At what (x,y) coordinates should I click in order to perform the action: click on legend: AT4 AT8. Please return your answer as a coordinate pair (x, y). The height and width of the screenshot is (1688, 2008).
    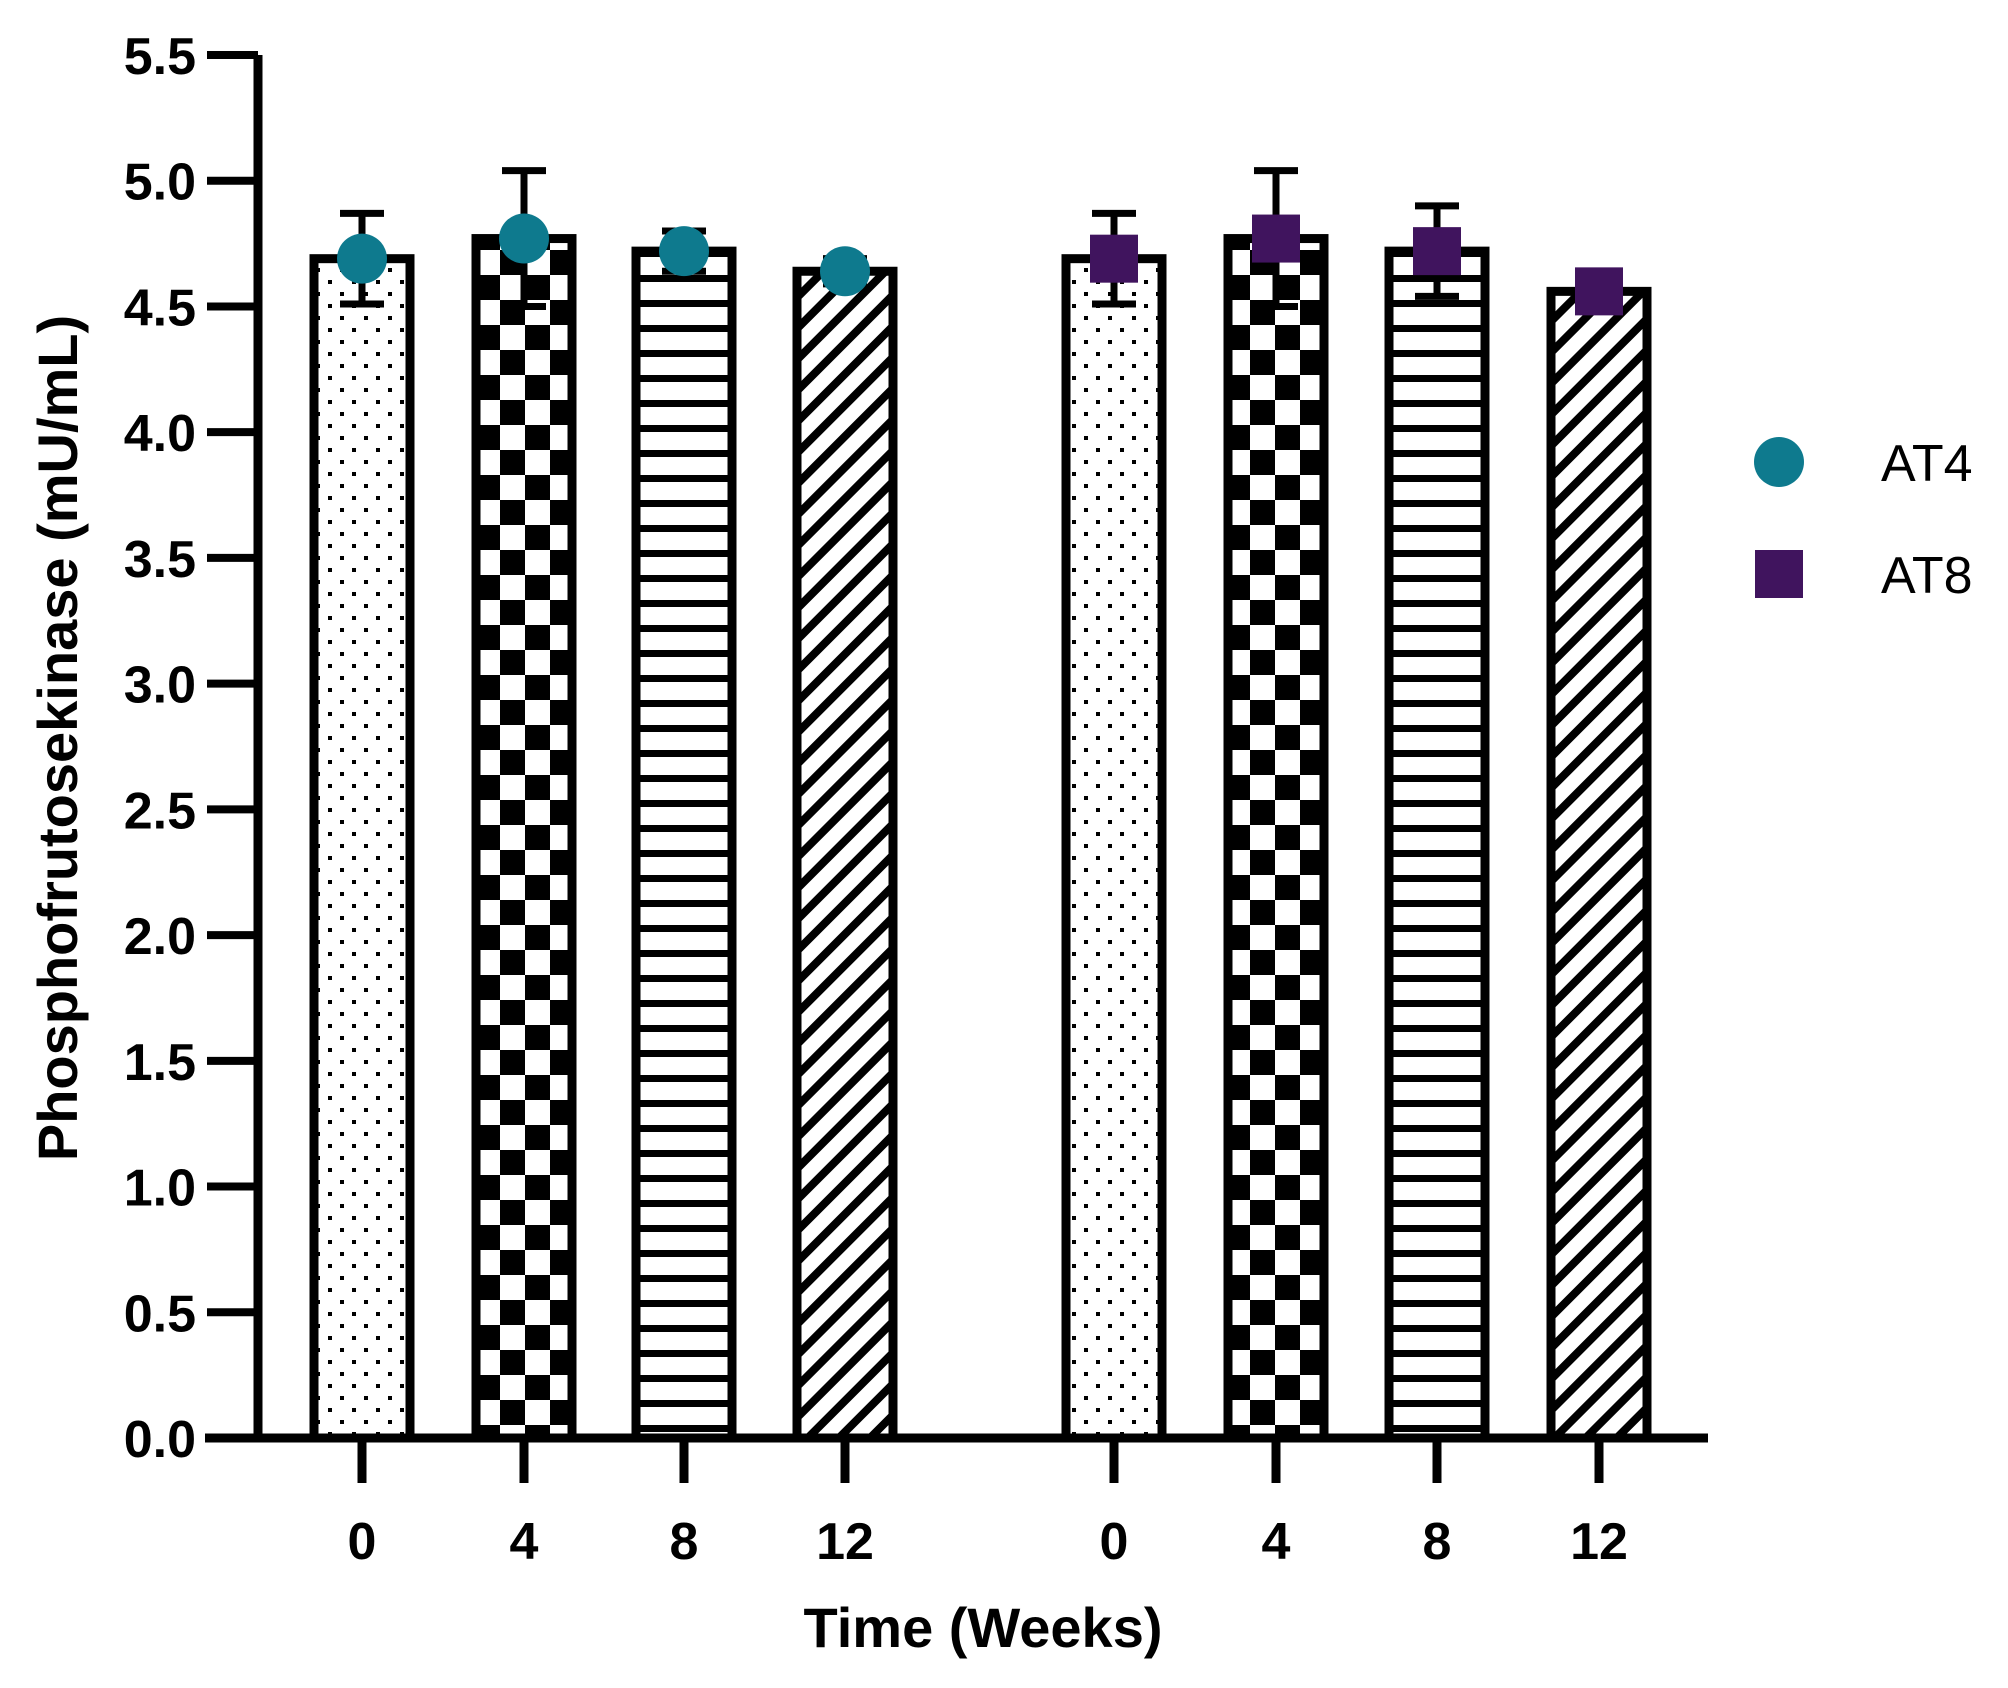
    Looking at the image, I should click on (1863, 520).